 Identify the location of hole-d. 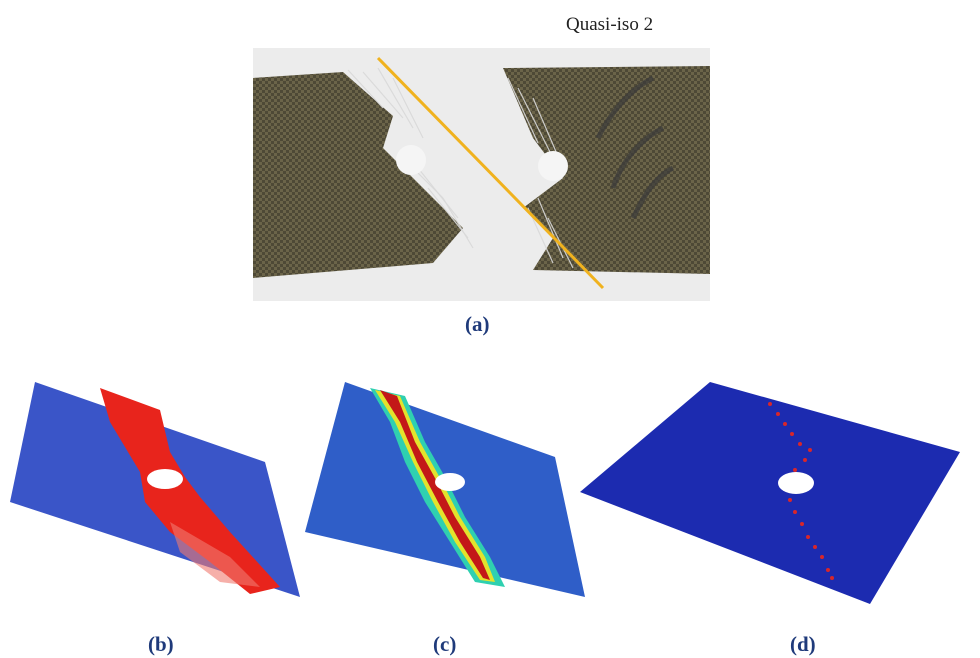
(796, 483).